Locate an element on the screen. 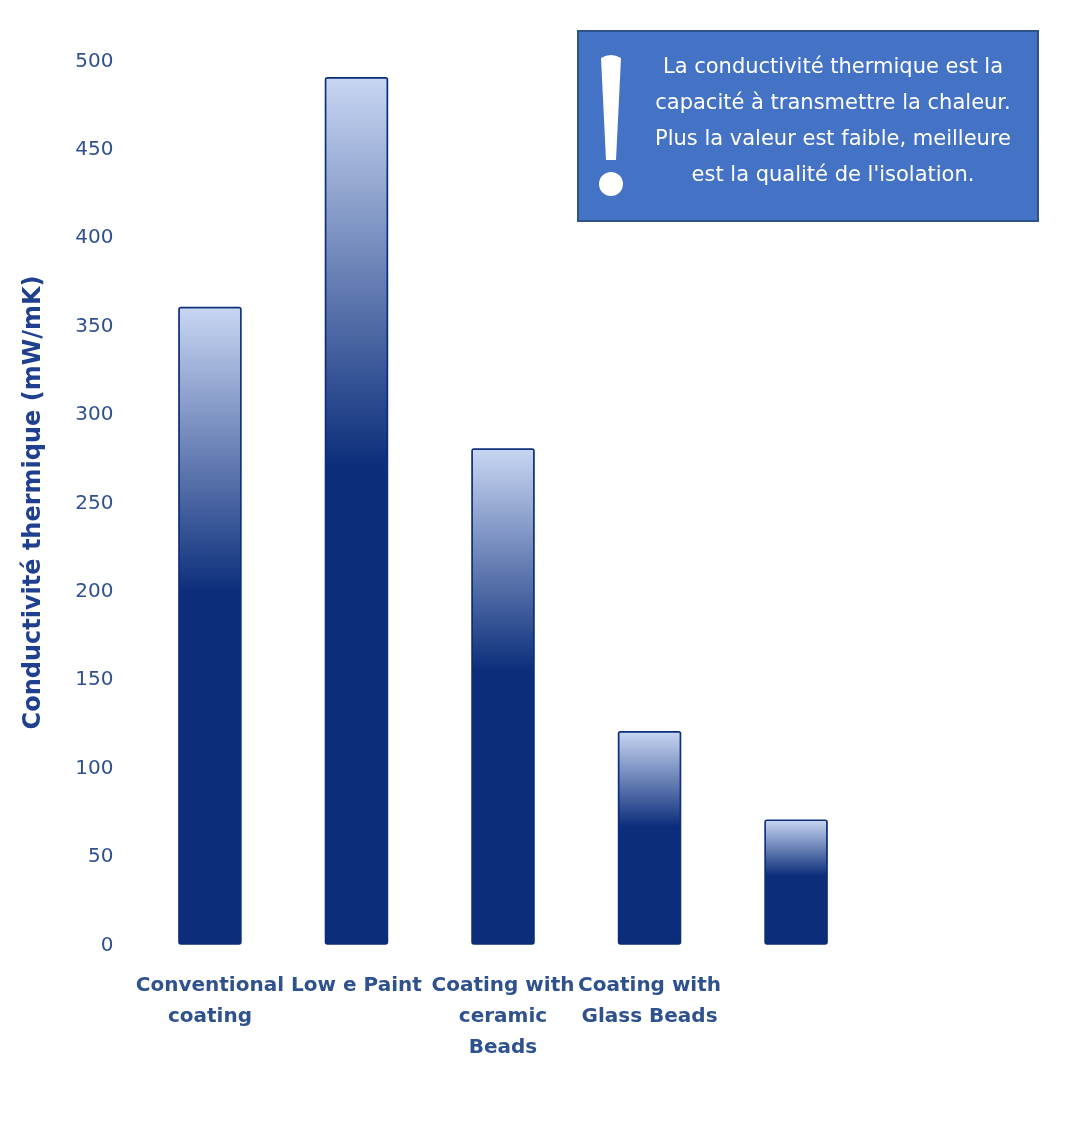 The image size is (1072, 1123). y-tick-label: 400 is located at coordinates (94, 236).